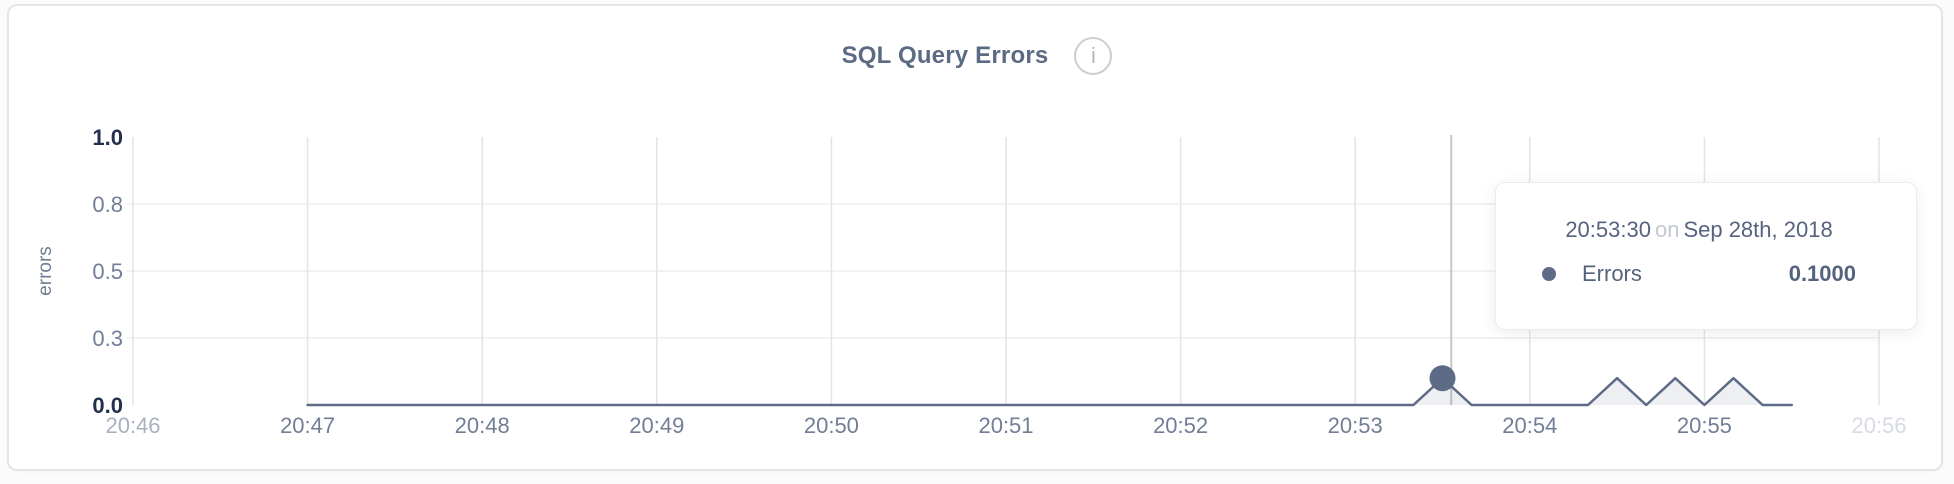 The width and height of the screenshot is (1954, 484). What do you see at coordinates (107, 338) in the screenshot?
I see `y-tick-label: 0.3` at bounding box center [107, 338].